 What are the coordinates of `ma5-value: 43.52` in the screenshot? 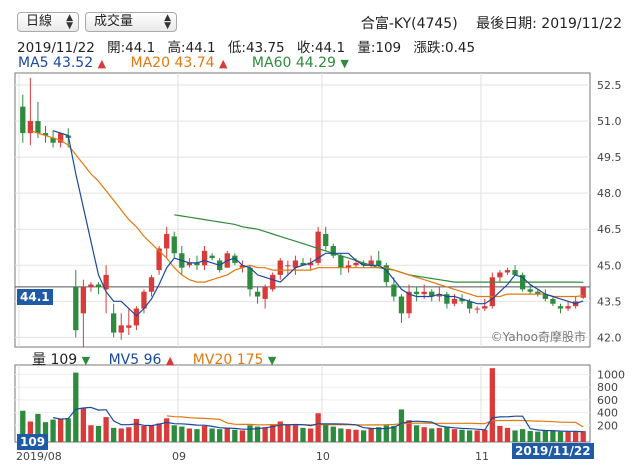 It's located at (73, 63).